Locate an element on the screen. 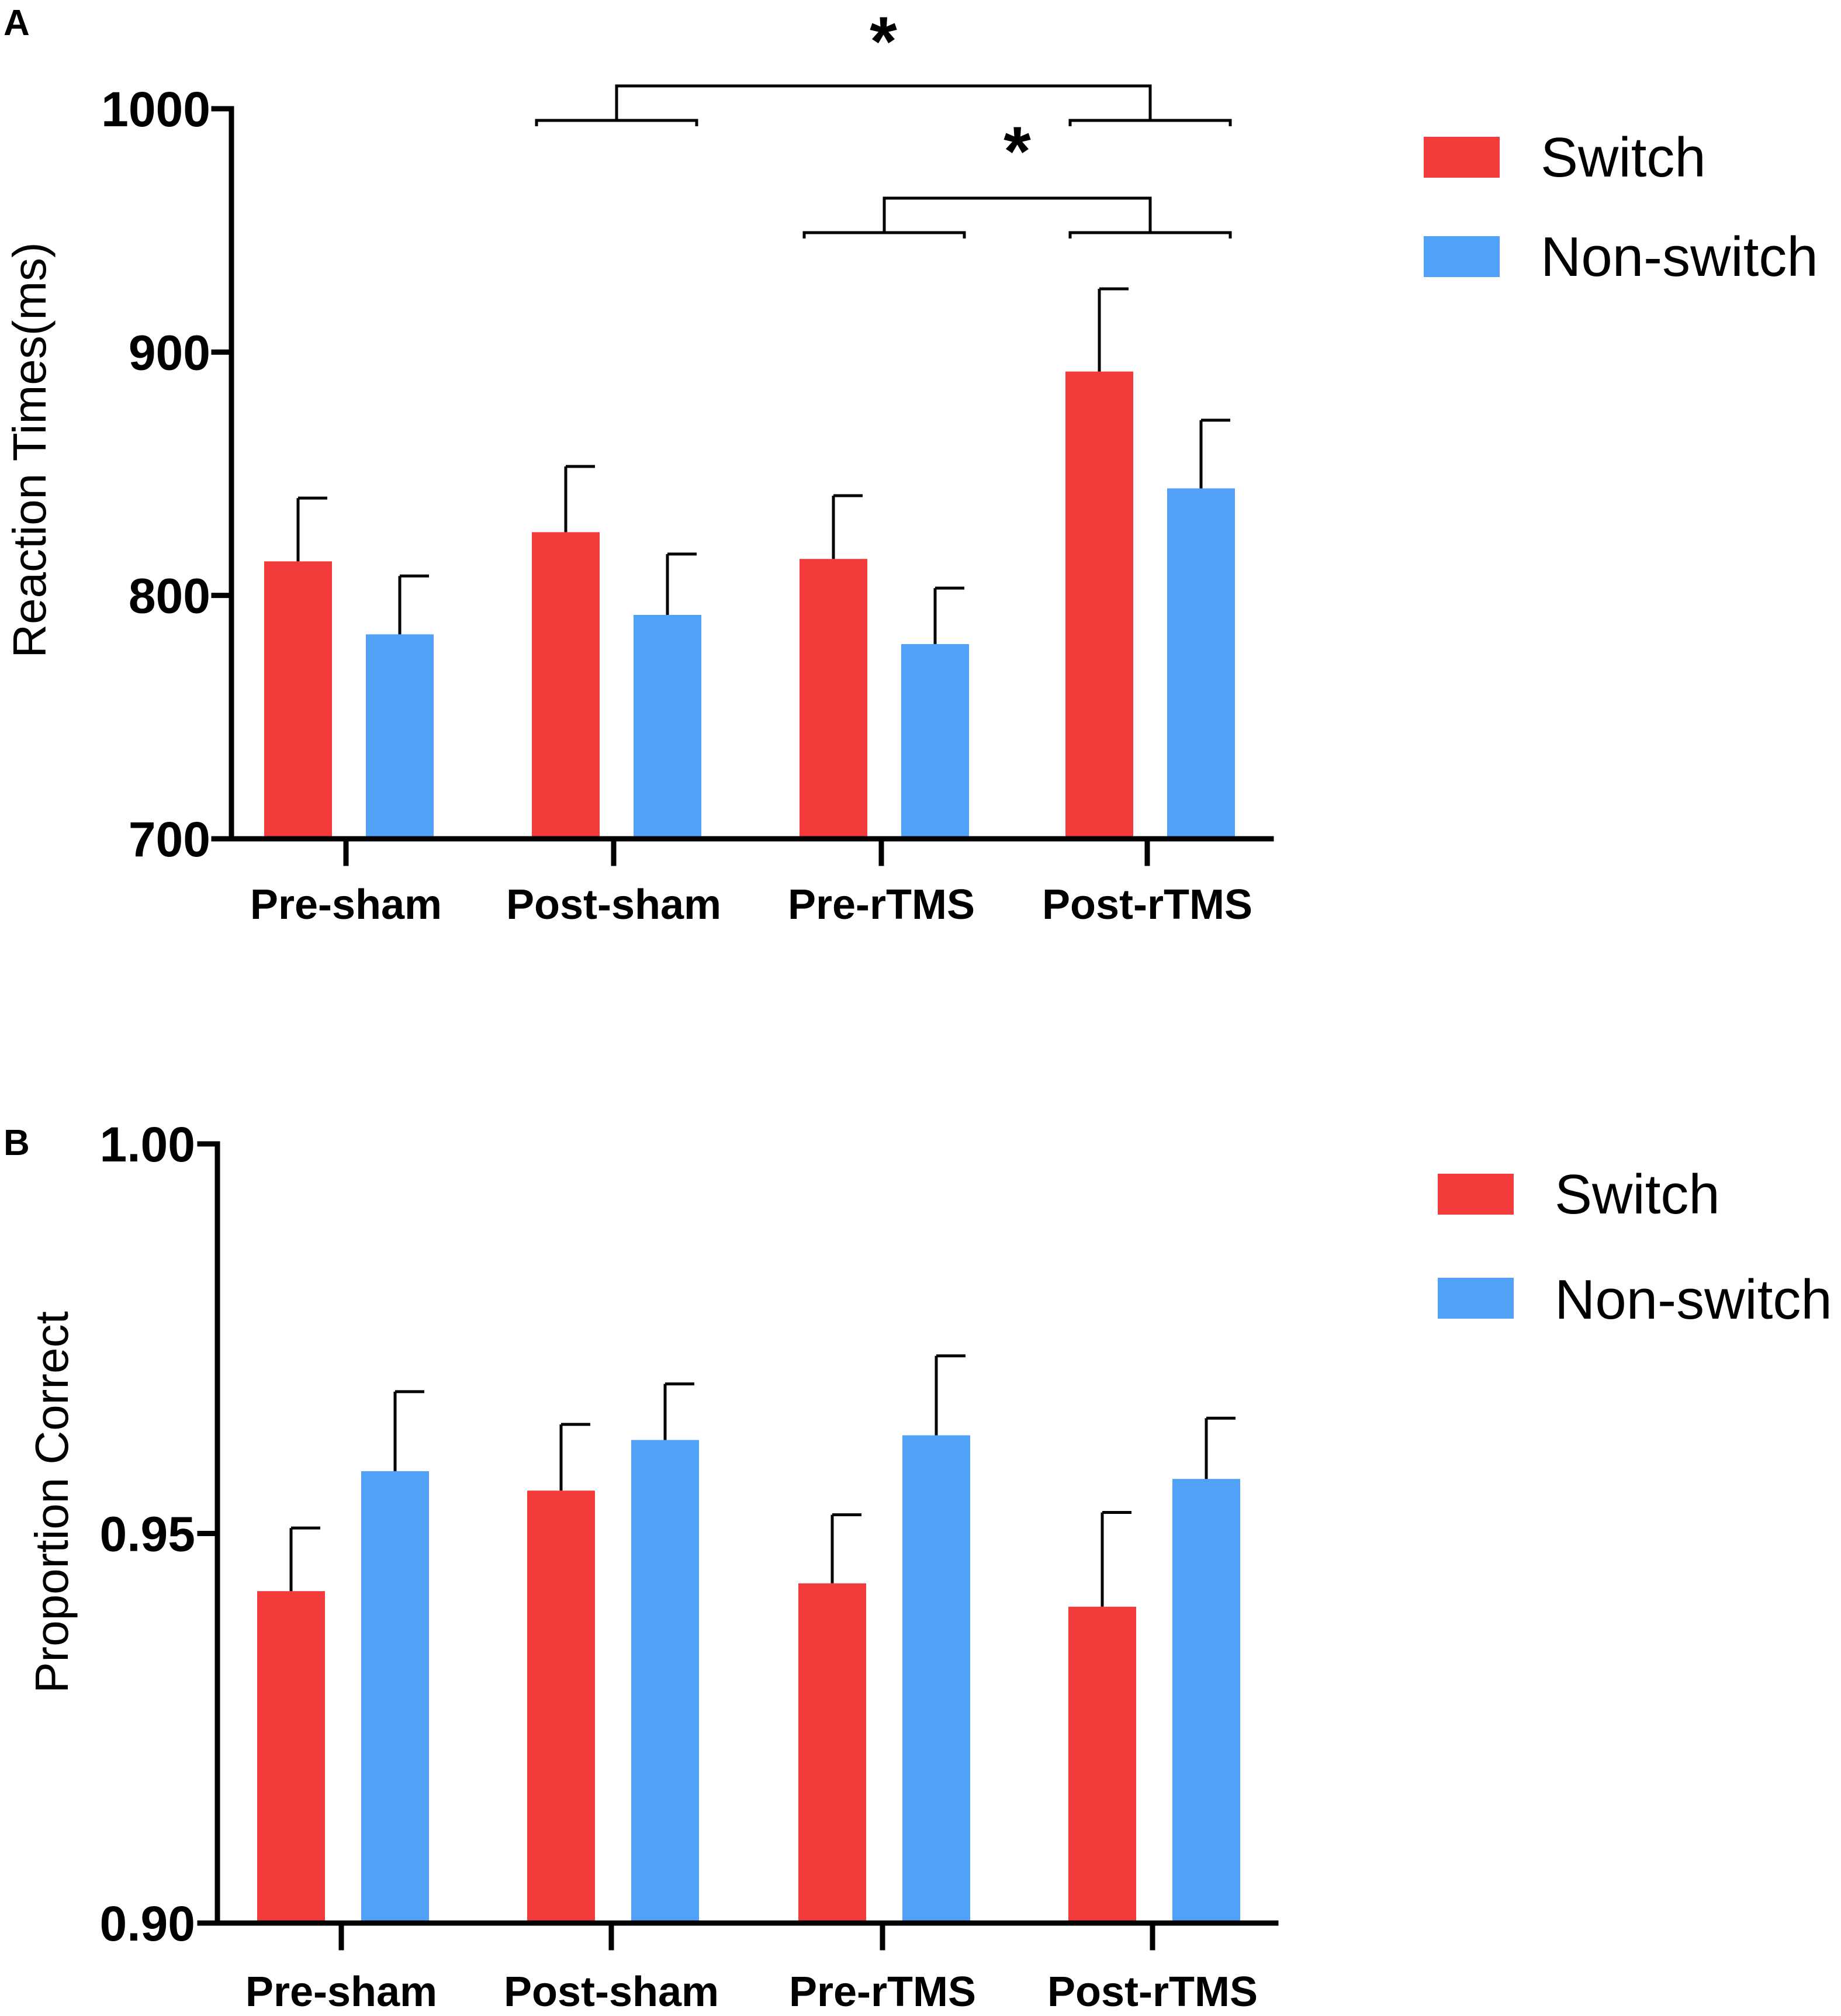 Image resolution: width=1841 pixels, height=2016 pixels. y-ticks-b: 0.90 0.95 1.00 is located at coordinates (160, 1534).